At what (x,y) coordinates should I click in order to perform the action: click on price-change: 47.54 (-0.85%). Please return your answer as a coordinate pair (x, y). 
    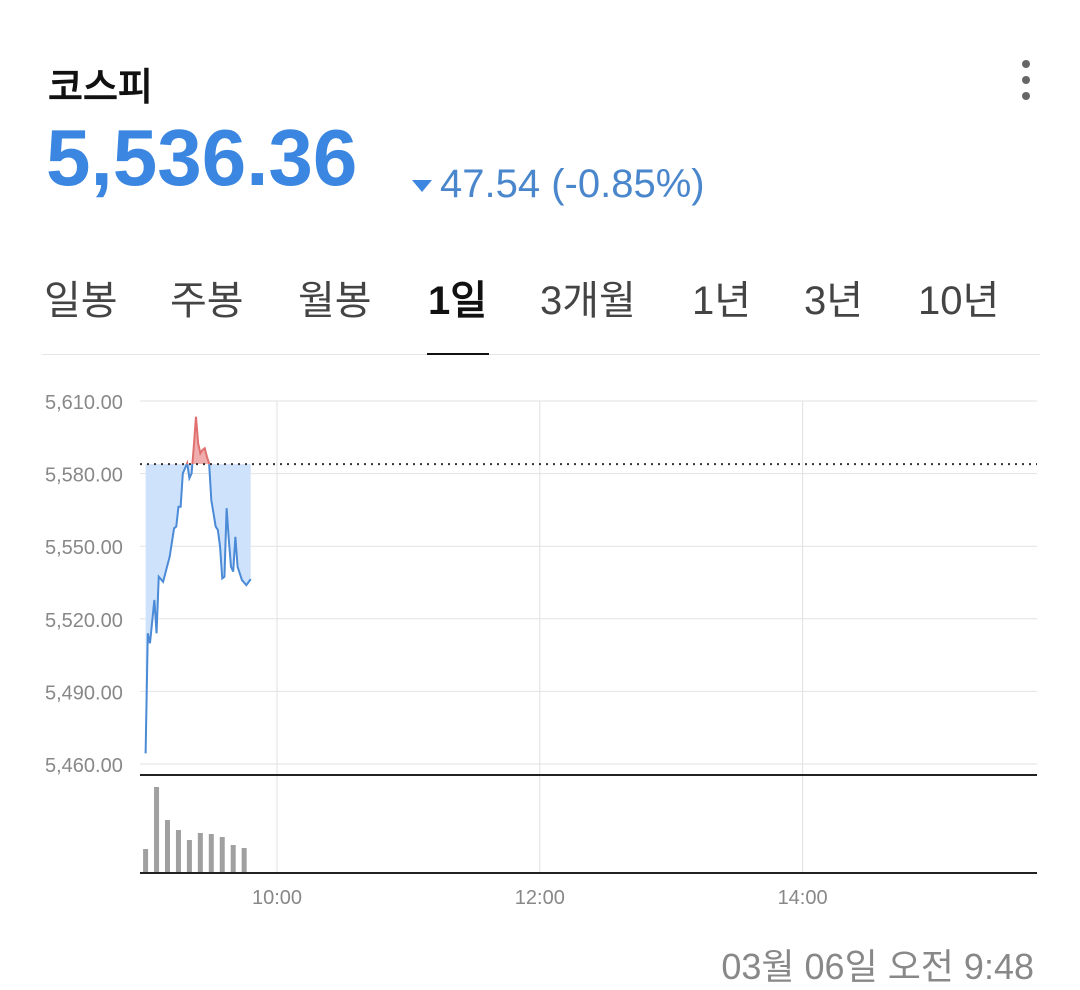
    Looking at the image, I should click on (558, 184).